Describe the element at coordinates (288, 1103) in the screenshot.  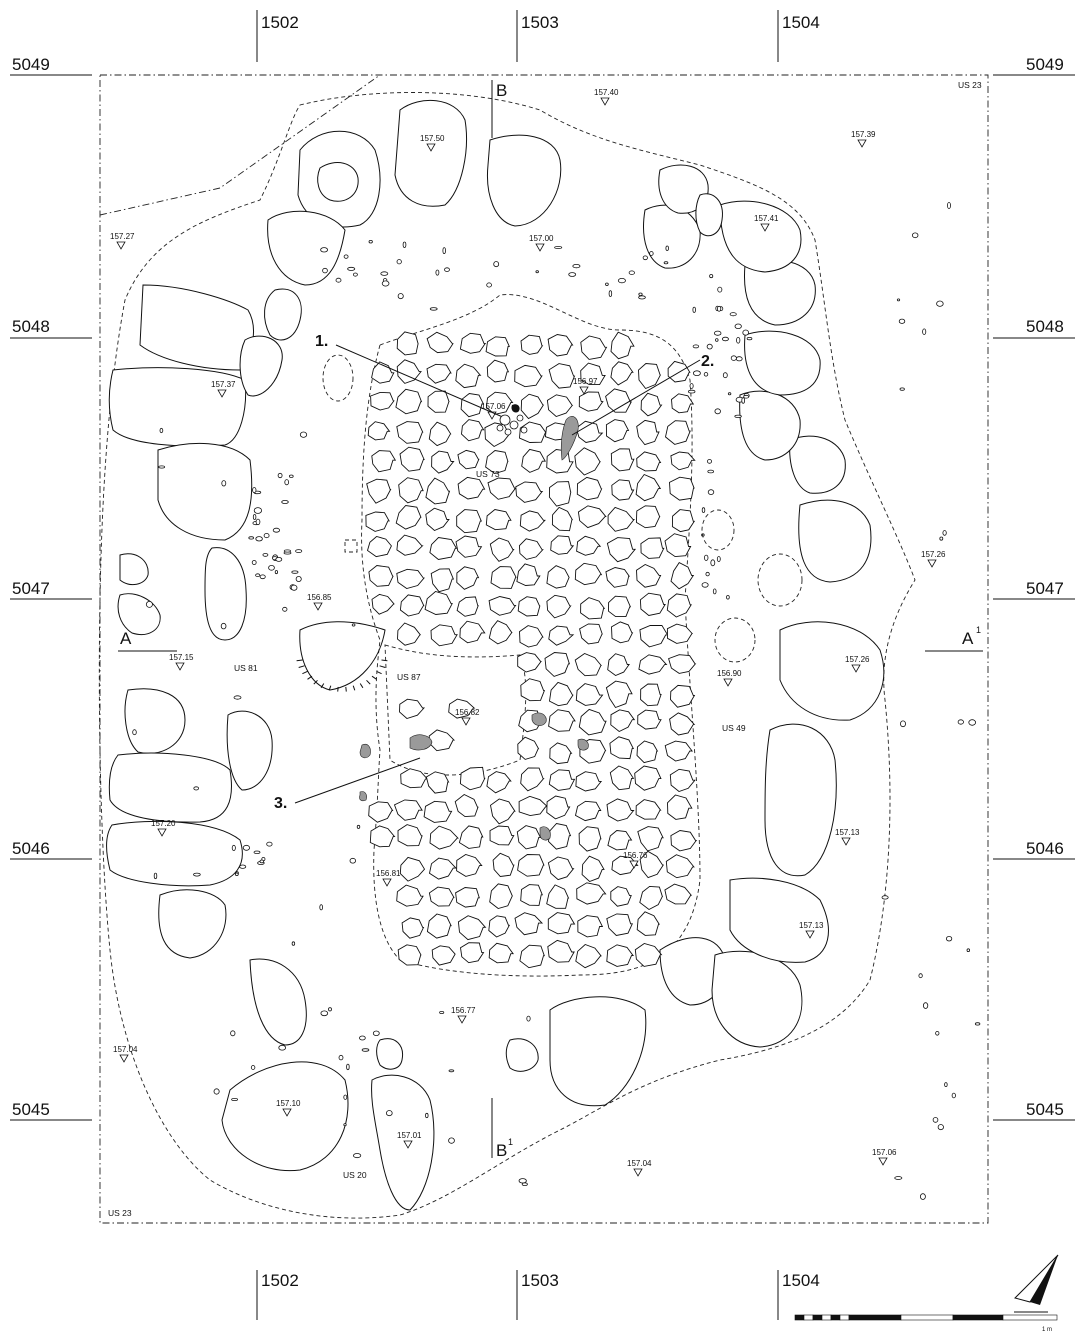
I see `elevation-value: 157.10` at that location.